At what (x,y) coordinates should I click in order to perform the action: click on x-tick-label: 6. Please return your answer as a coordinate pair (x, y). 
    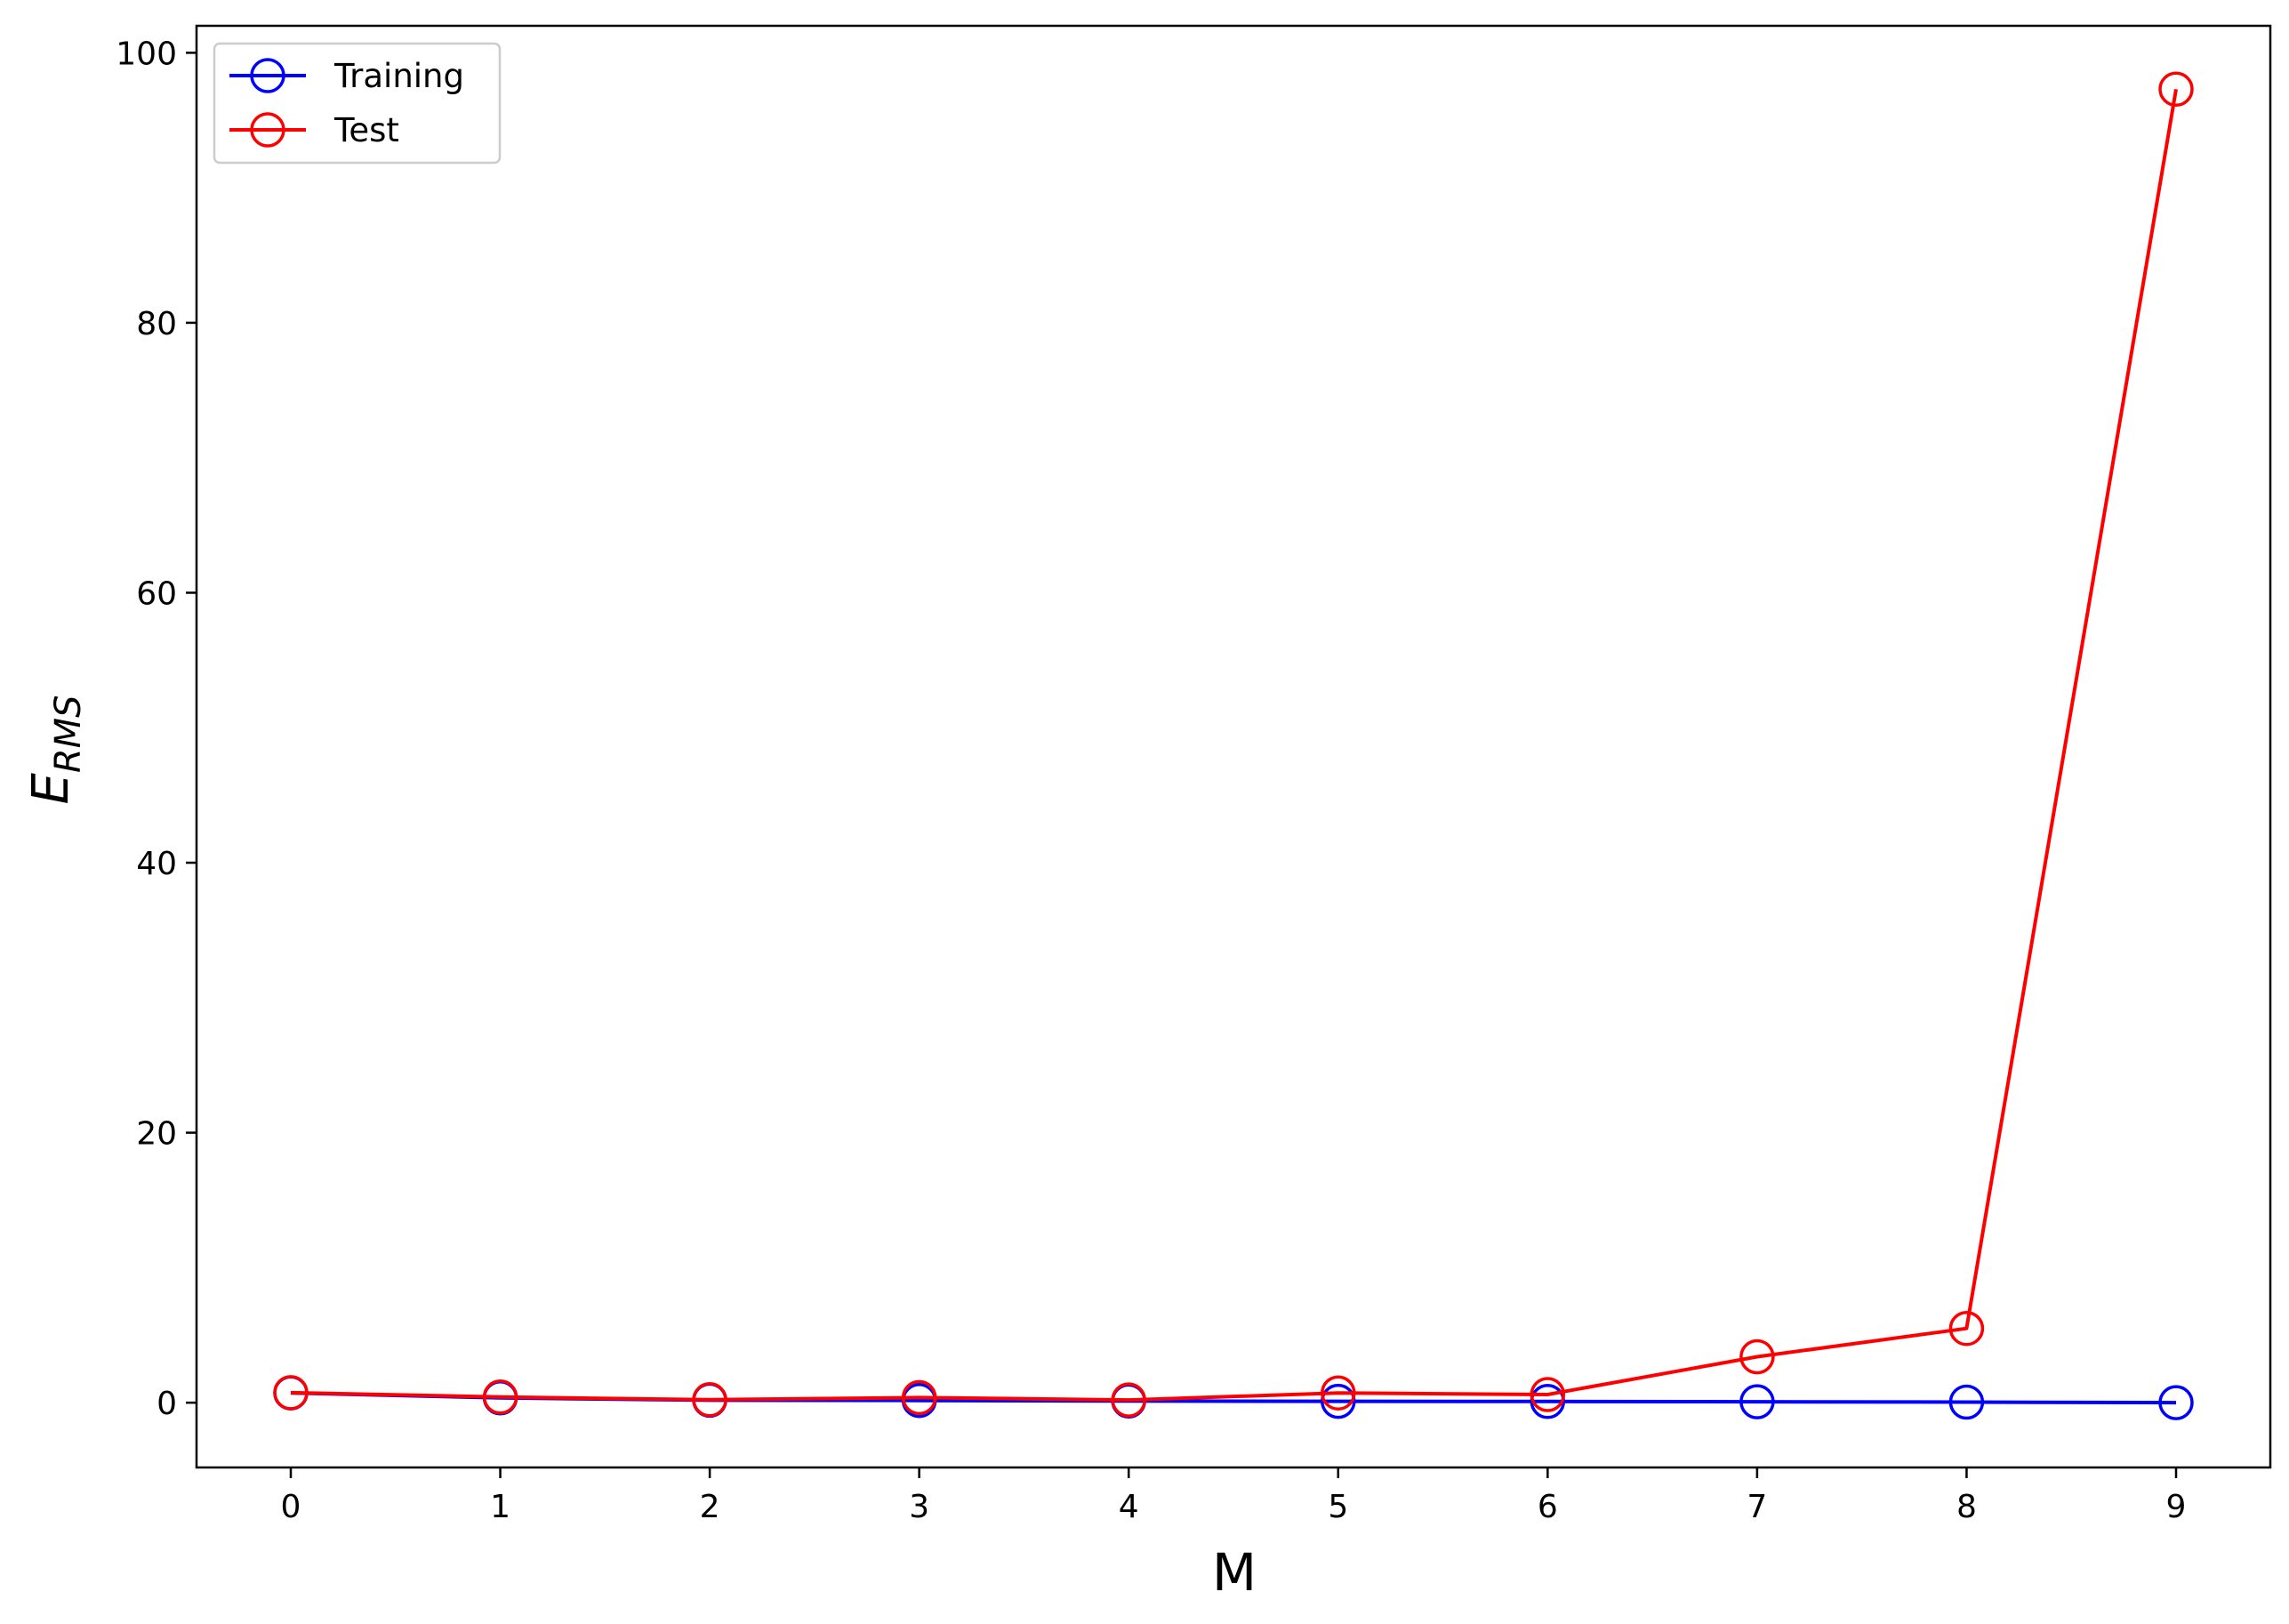
    Looking at the image, I should click on (1548, 1507).